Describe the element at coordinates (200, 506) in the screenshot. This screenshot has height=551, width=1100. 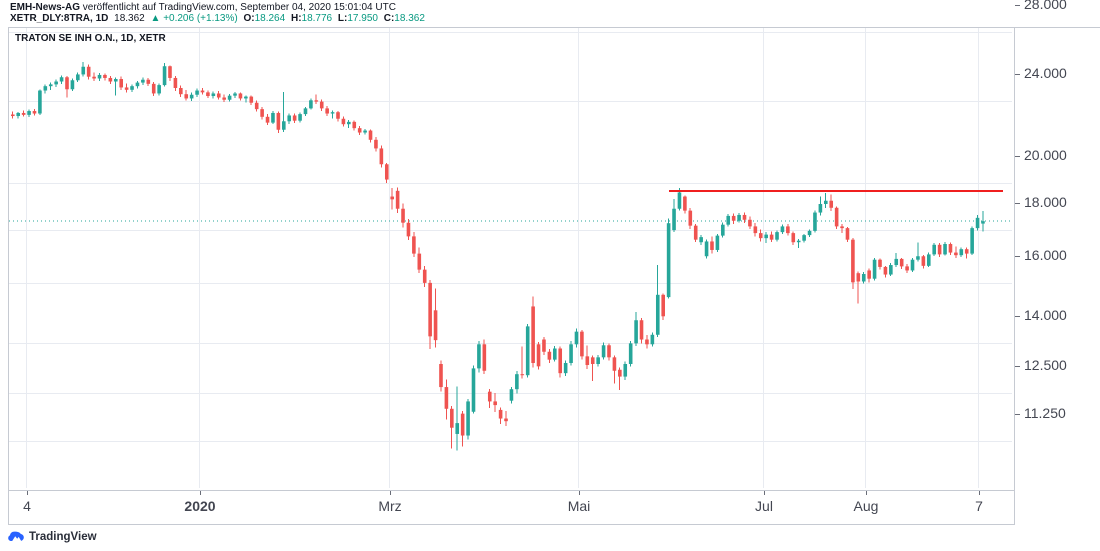
I see `time-tick-label: 2020` at that location.